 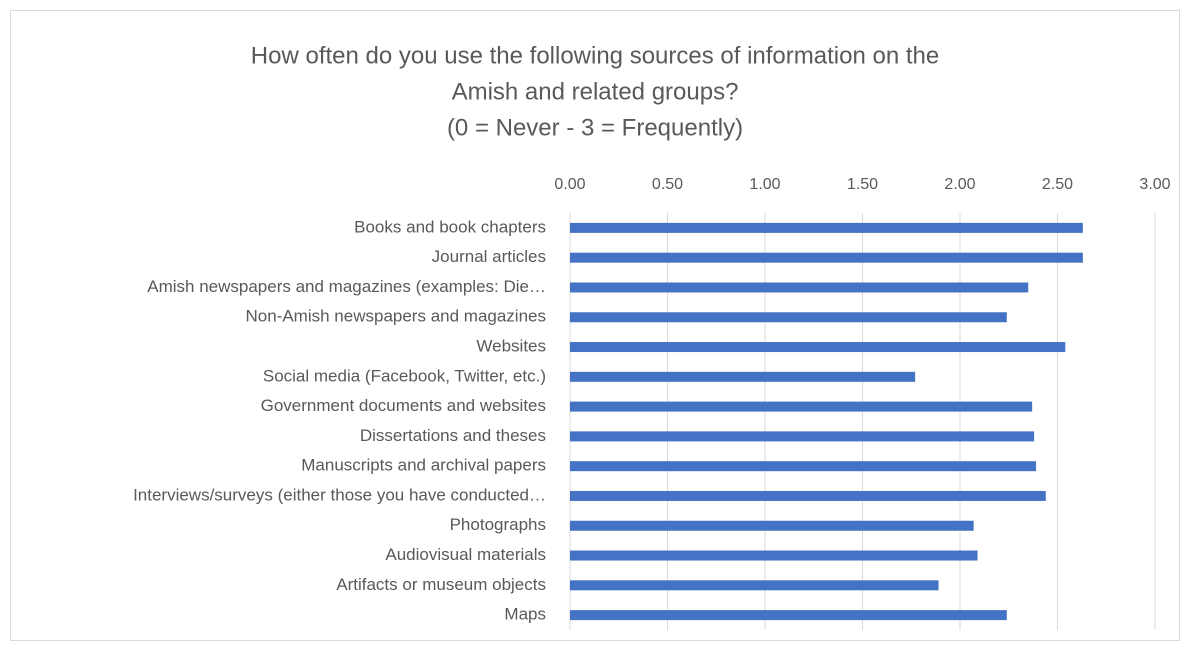 What do you see at coordinates (1057, 184) in the screenshot?
I see `x-tick-label: 2.50` at bounding box center [1057, 184].